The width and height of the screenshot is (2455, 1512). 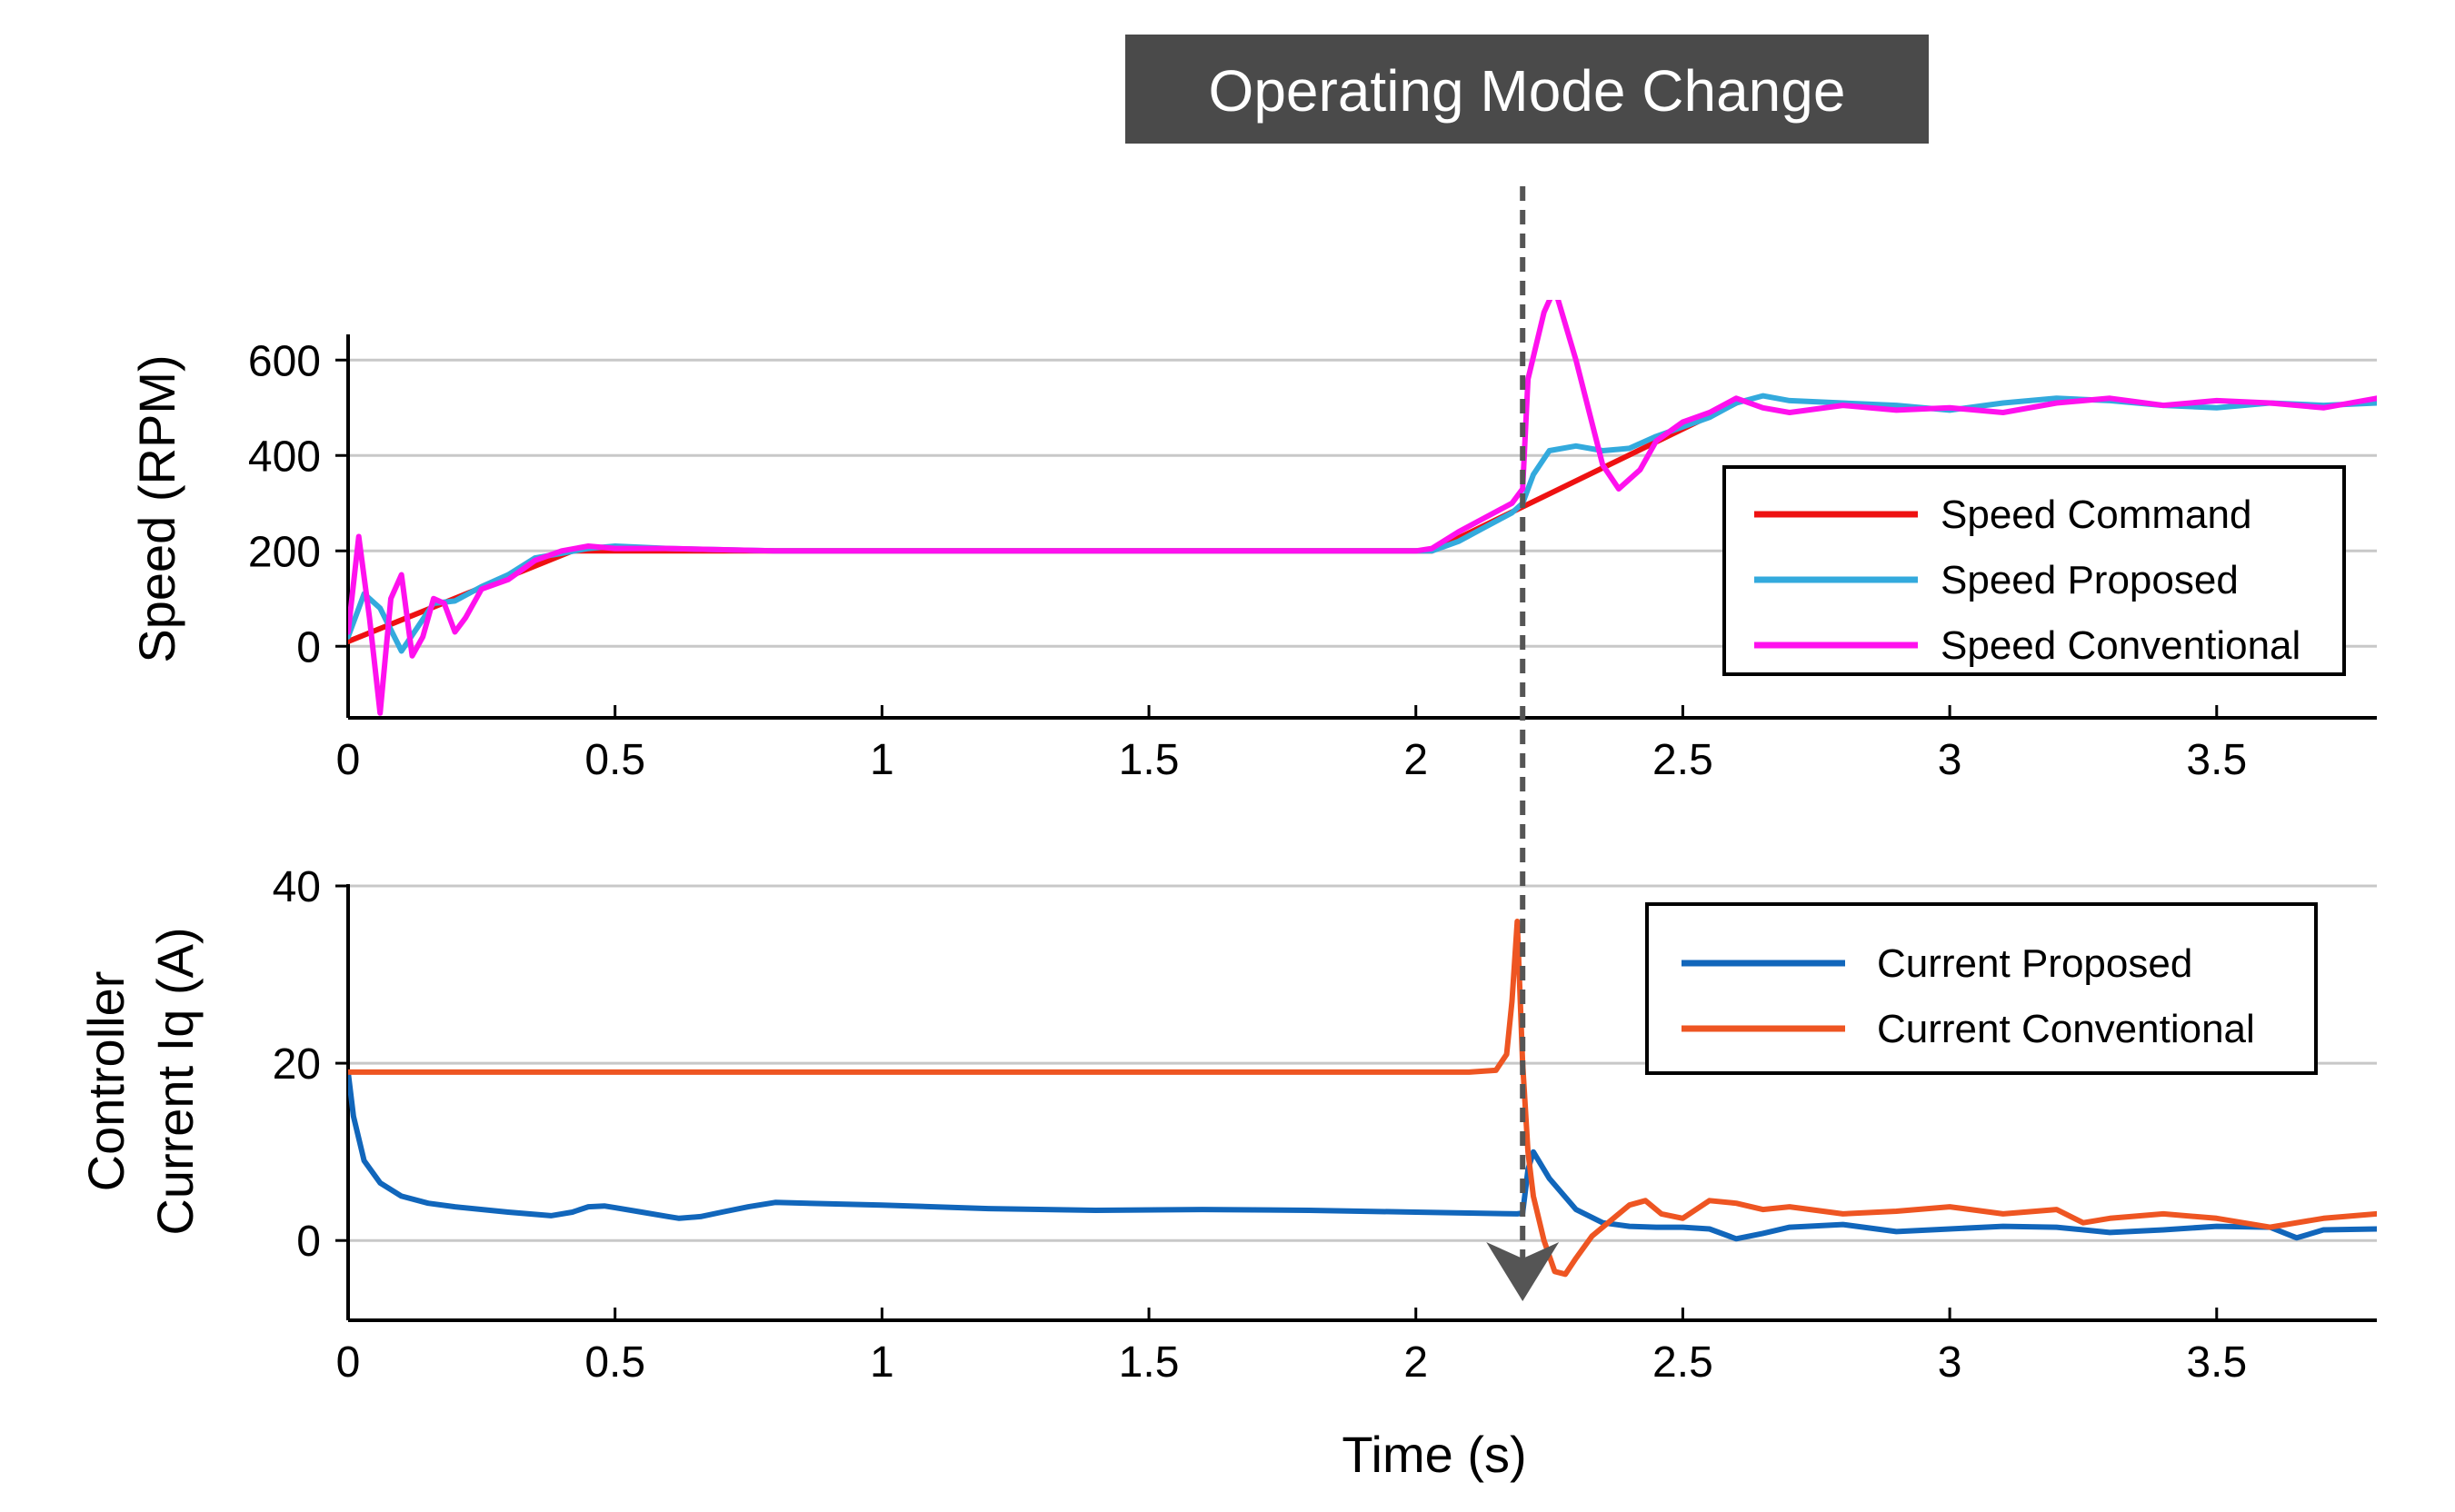 I want to click on banner-background, so click(x=1527, y=89).